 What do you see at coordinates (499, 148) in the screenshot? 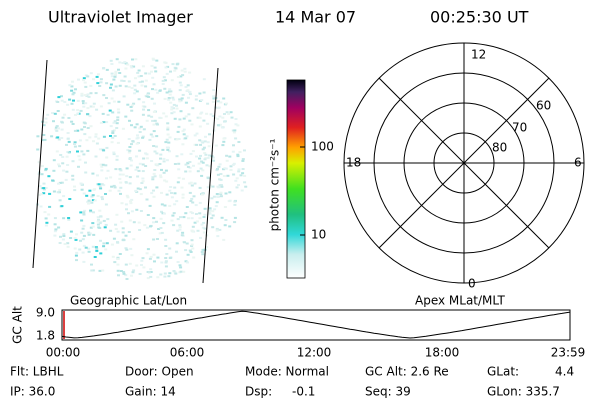
I see `lat-label: 80` at bounding box center [499, 148].